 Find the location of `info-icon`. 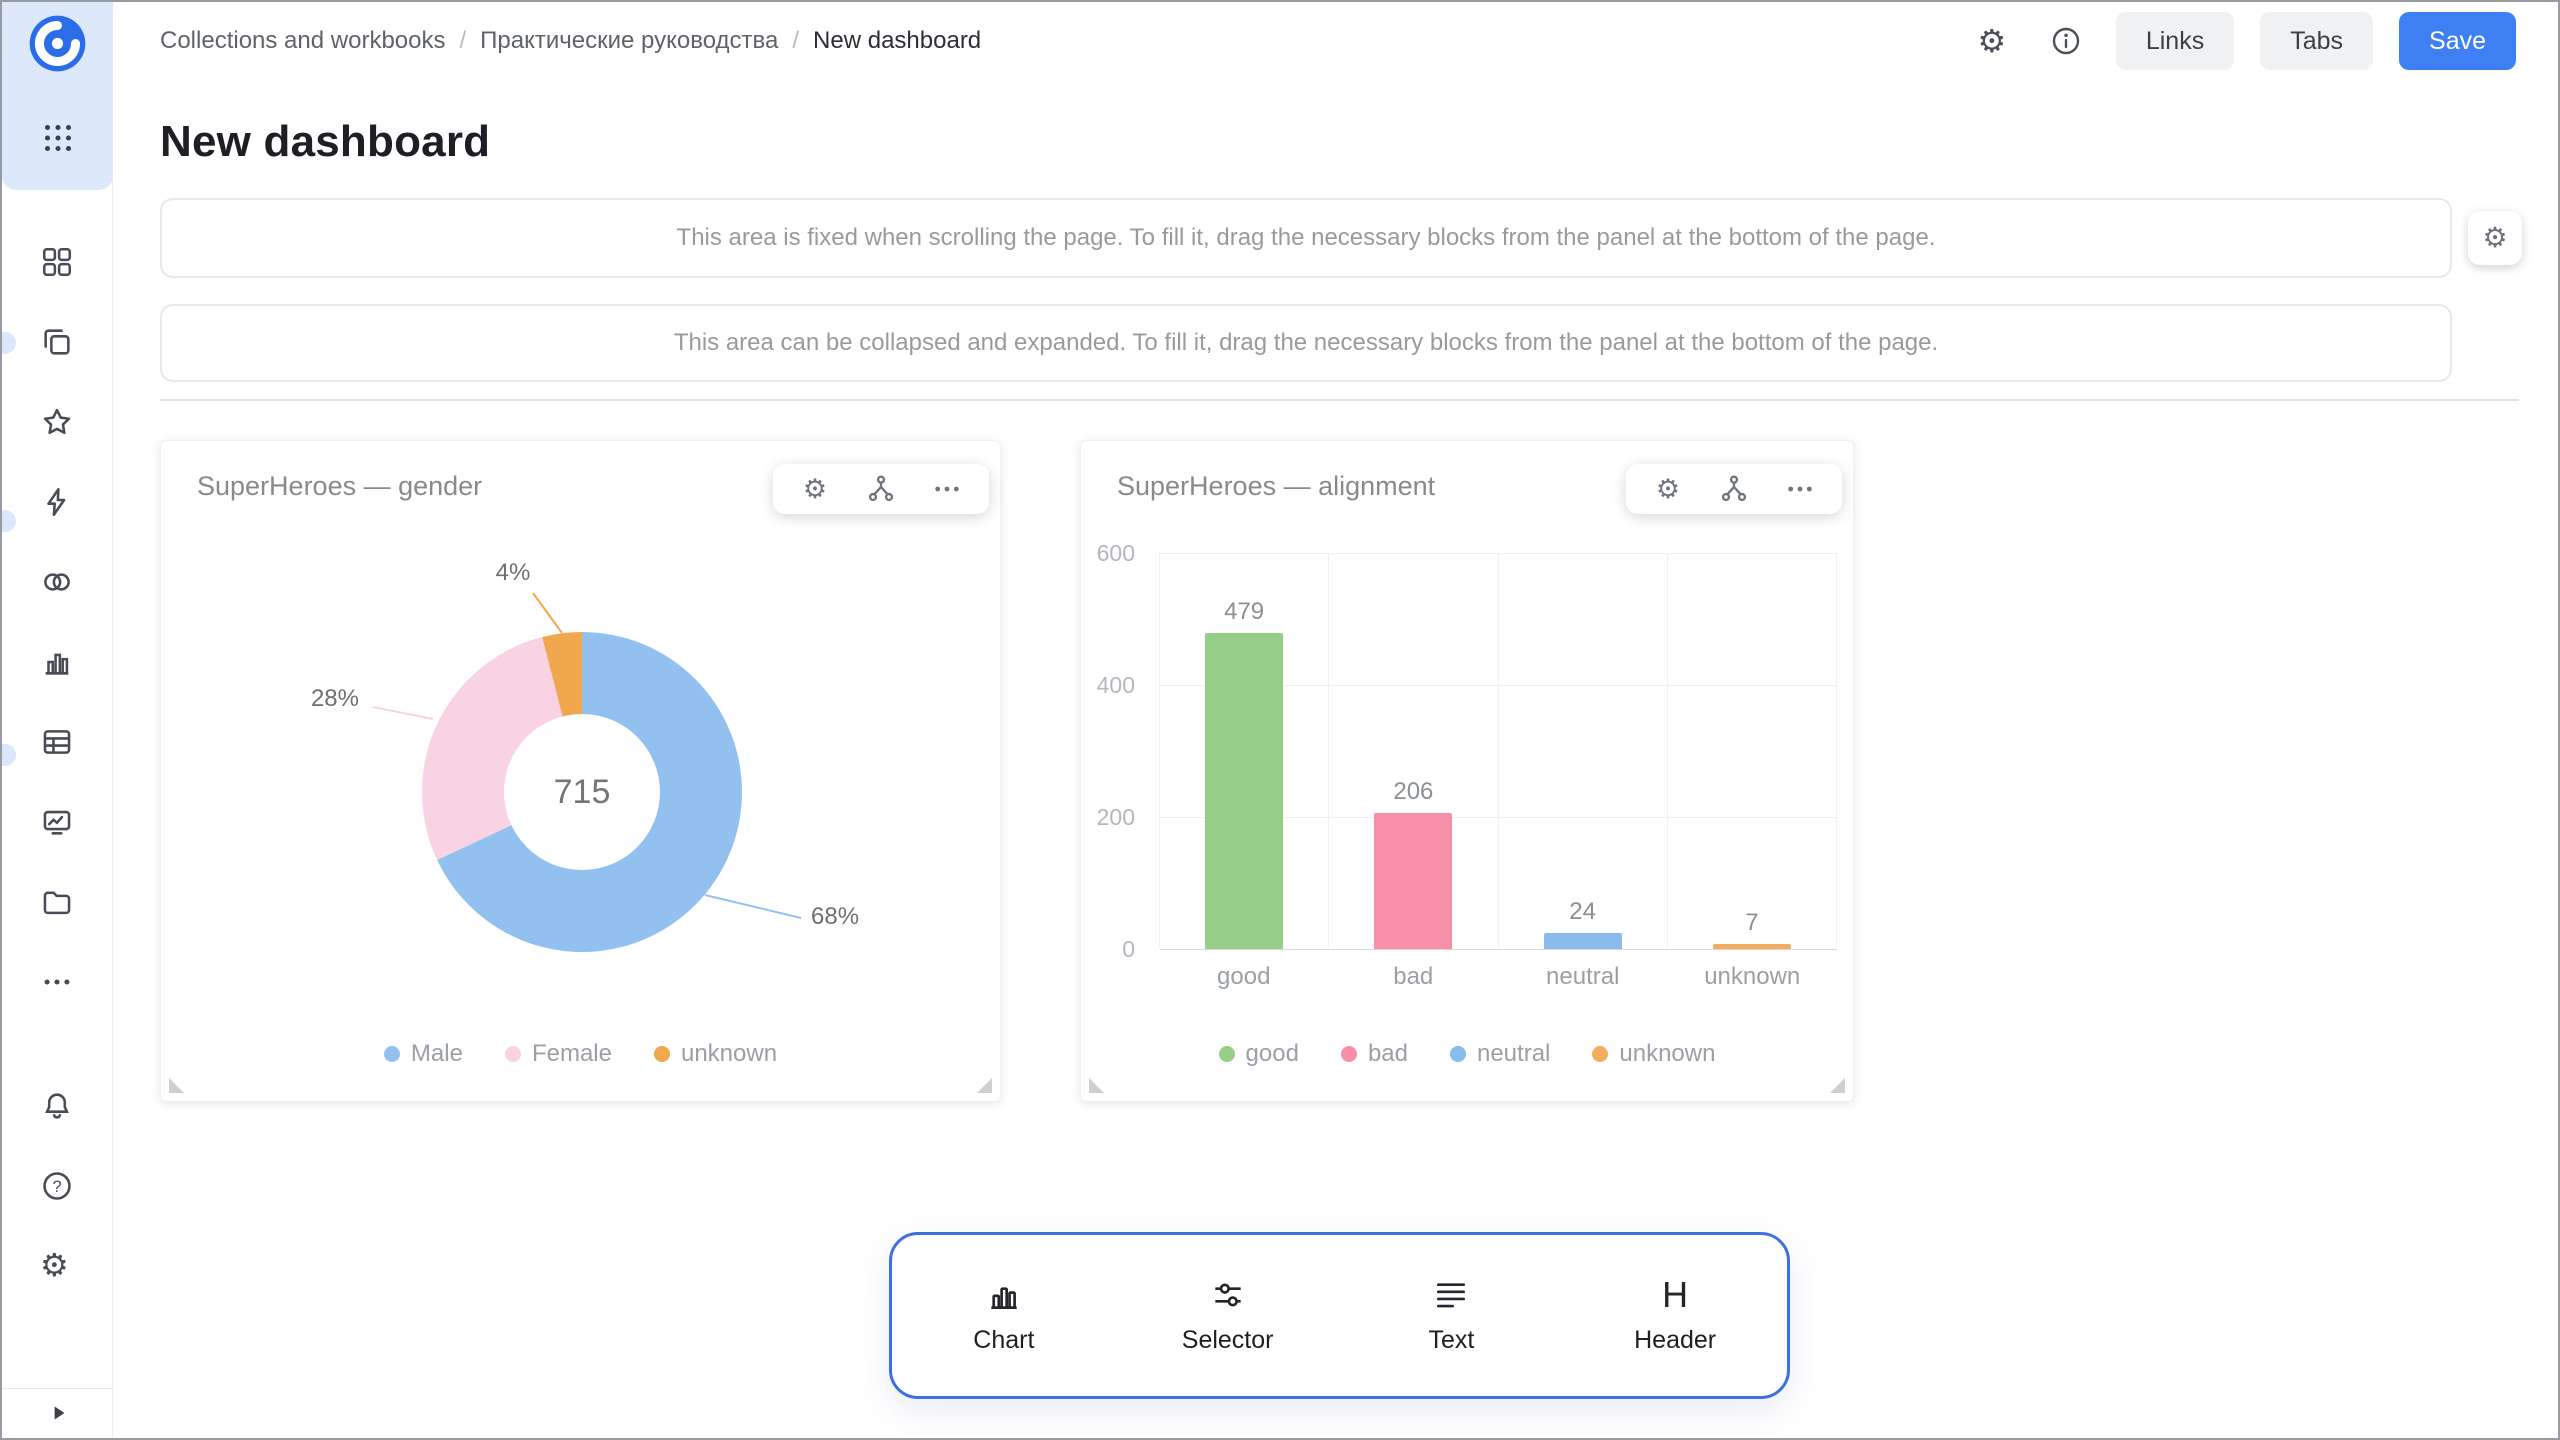

info-icon is located at coordinates (2066, 41).